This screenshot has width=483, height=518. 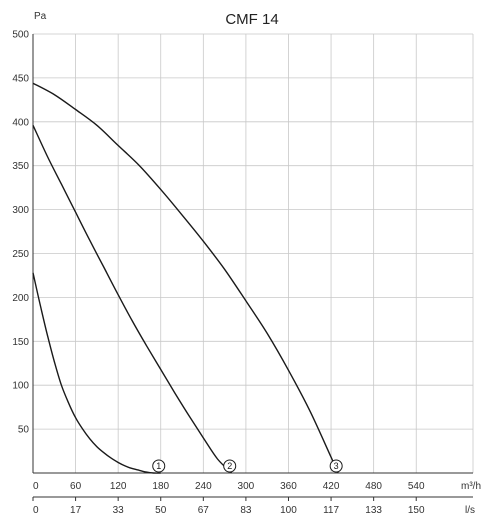 I want to click on curve-label-number: 1, so click(x=158, y=466).